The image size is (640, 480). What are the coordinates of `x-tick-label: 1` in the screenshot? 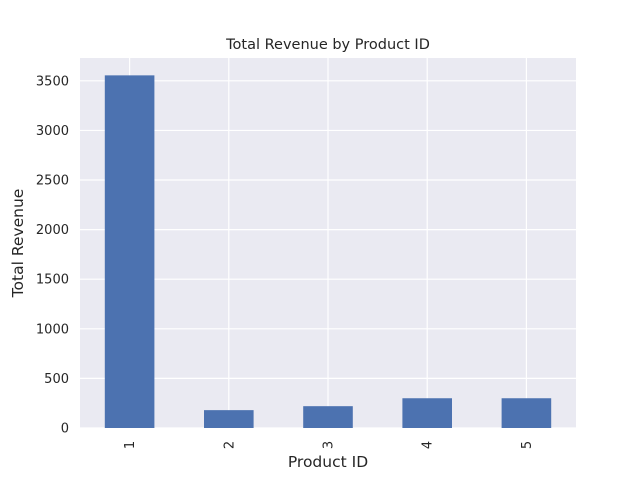 It's located at (130, 445).